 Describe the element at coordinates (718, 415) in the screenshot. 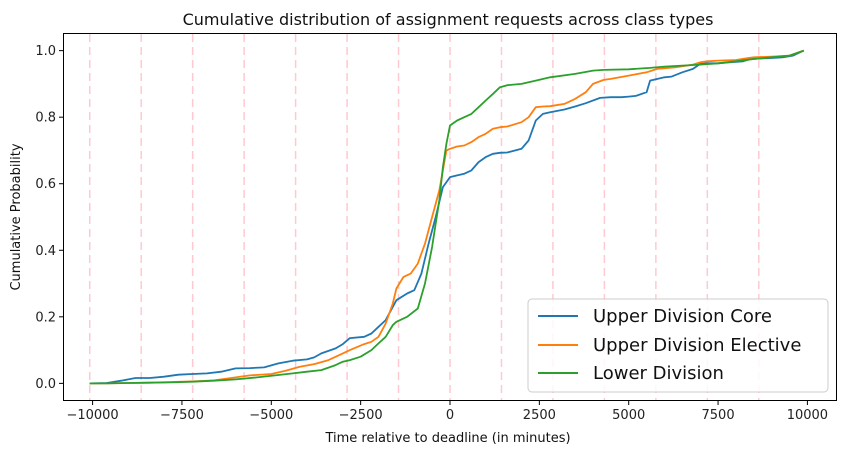

I see `x-tick-label: 7500` at that location.